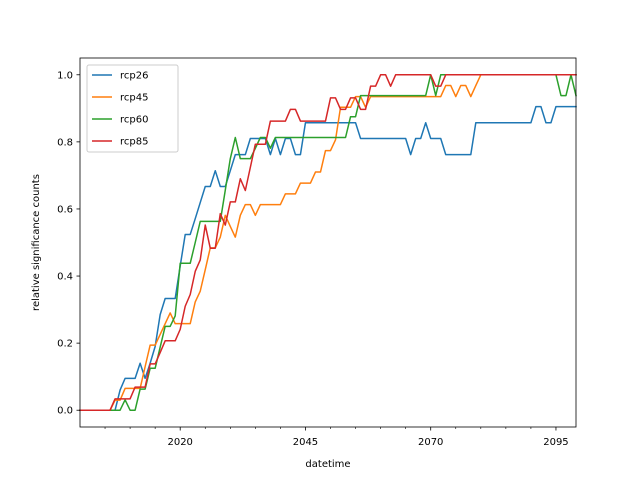 This screenshot has height=480, width=640. I want to click on legend: rcp26 rcp45 rcp60 rcp85, so click(132, 108).